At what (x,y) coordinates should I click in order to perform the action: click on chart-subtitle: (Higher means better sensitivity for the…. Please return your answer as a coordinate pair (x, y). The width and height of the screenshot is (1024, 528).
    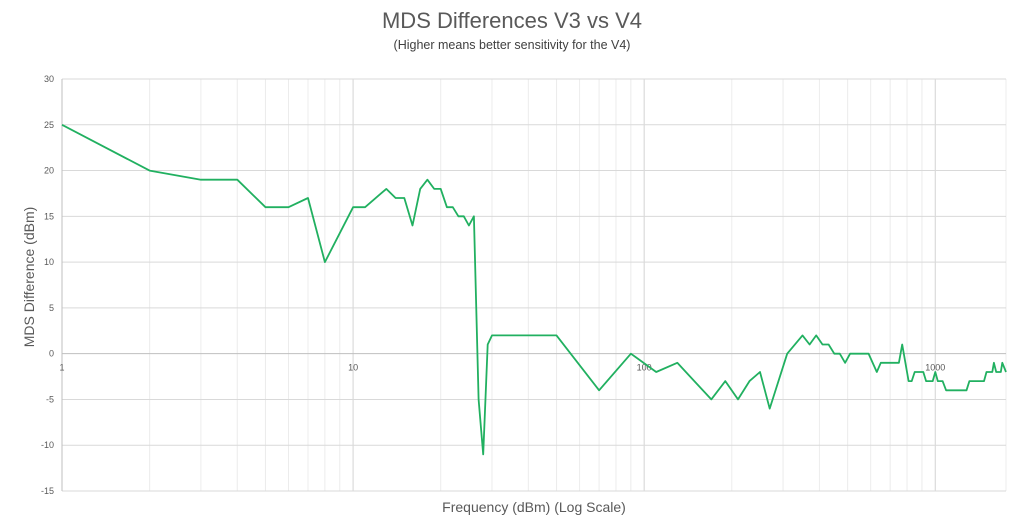
    Looking at the image, I should click on (512, 45).